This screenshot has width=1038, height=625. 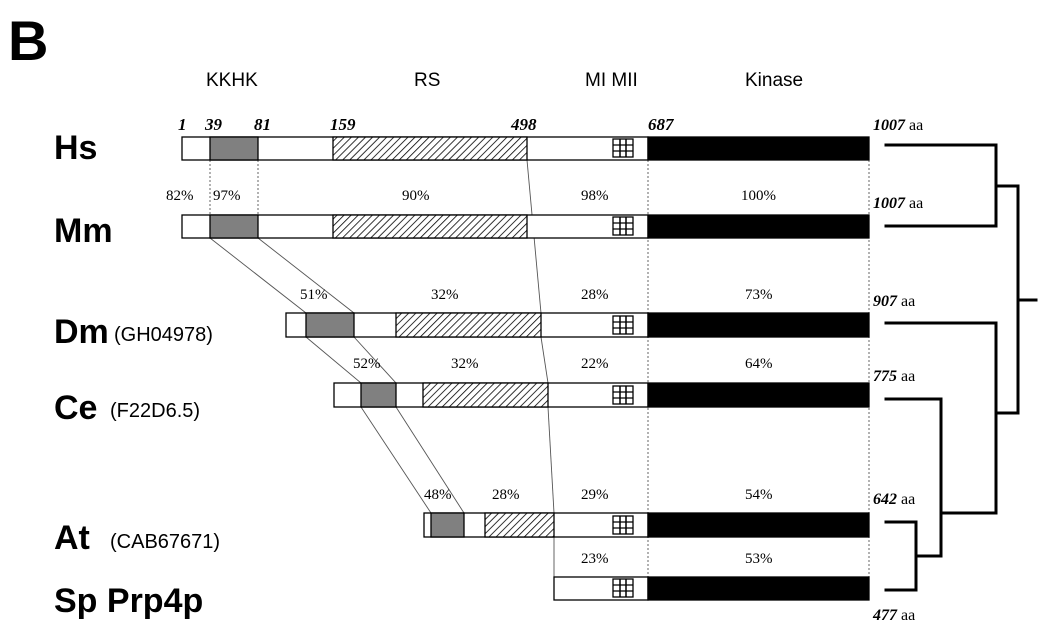 I want to click on protein-row-at, so click(x=646, y=525).